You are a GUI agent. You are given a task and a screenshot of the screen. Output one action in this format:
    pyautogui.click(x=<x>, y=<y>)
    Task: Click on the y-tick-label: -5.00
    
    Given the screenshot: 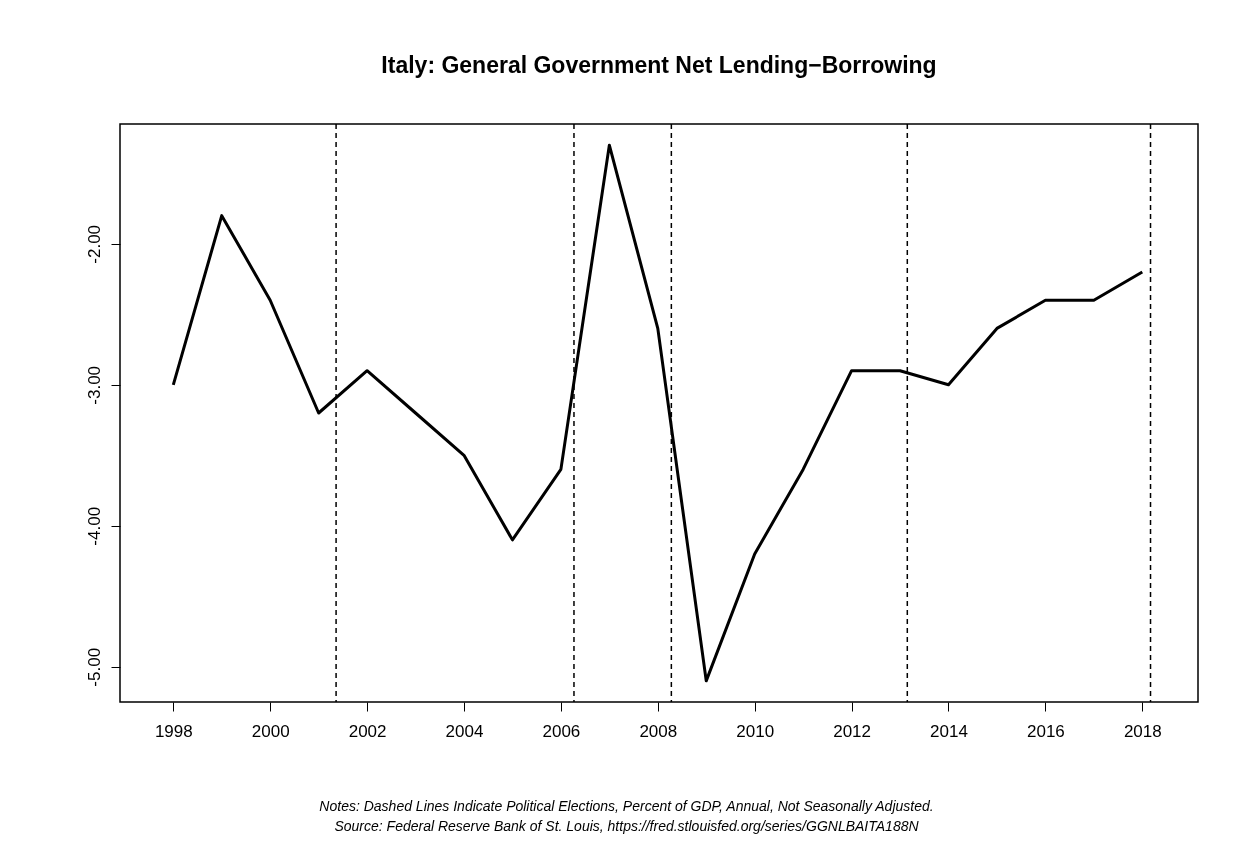 What is the action you would take?
    pyautogui.click(x=94, y=667)
    